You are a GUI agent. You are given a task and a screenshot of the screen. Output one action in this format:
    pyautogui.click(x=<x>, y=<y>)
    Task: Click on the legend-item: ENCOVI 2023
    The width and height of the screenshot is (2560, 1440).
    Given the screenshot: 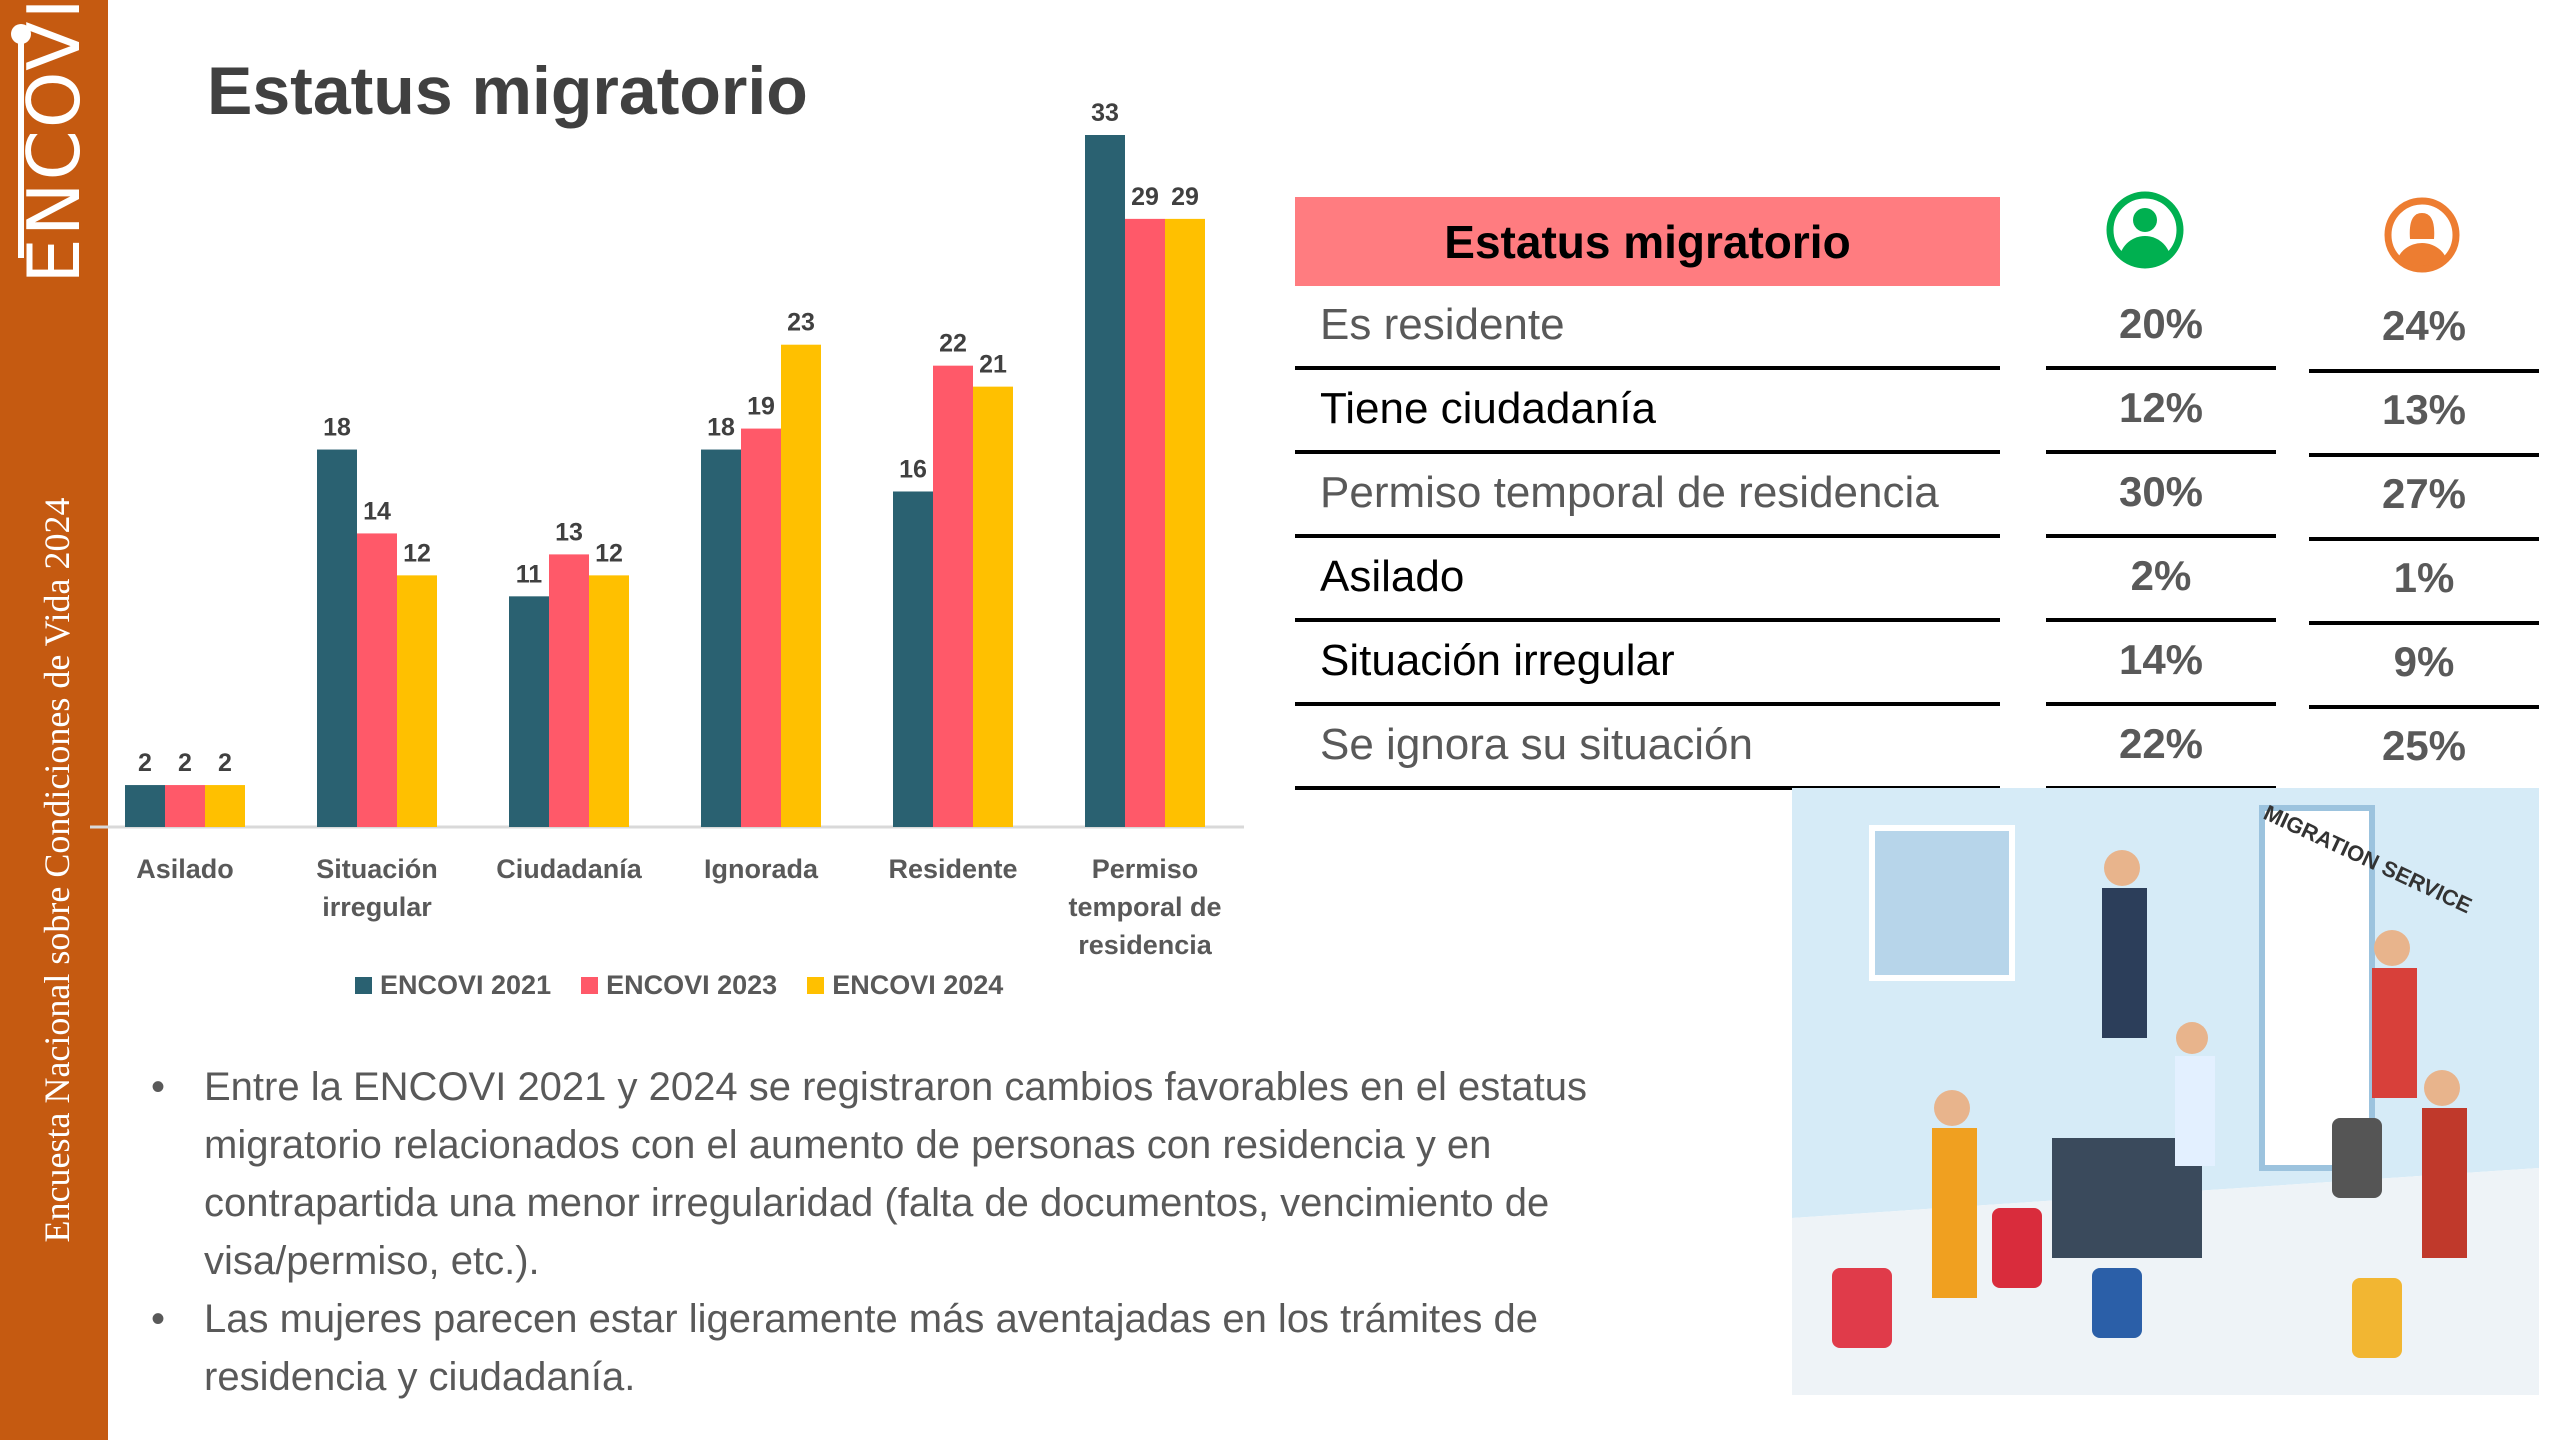 What is the action you would take?
    pyautogui.click(x=679, y=985)
    